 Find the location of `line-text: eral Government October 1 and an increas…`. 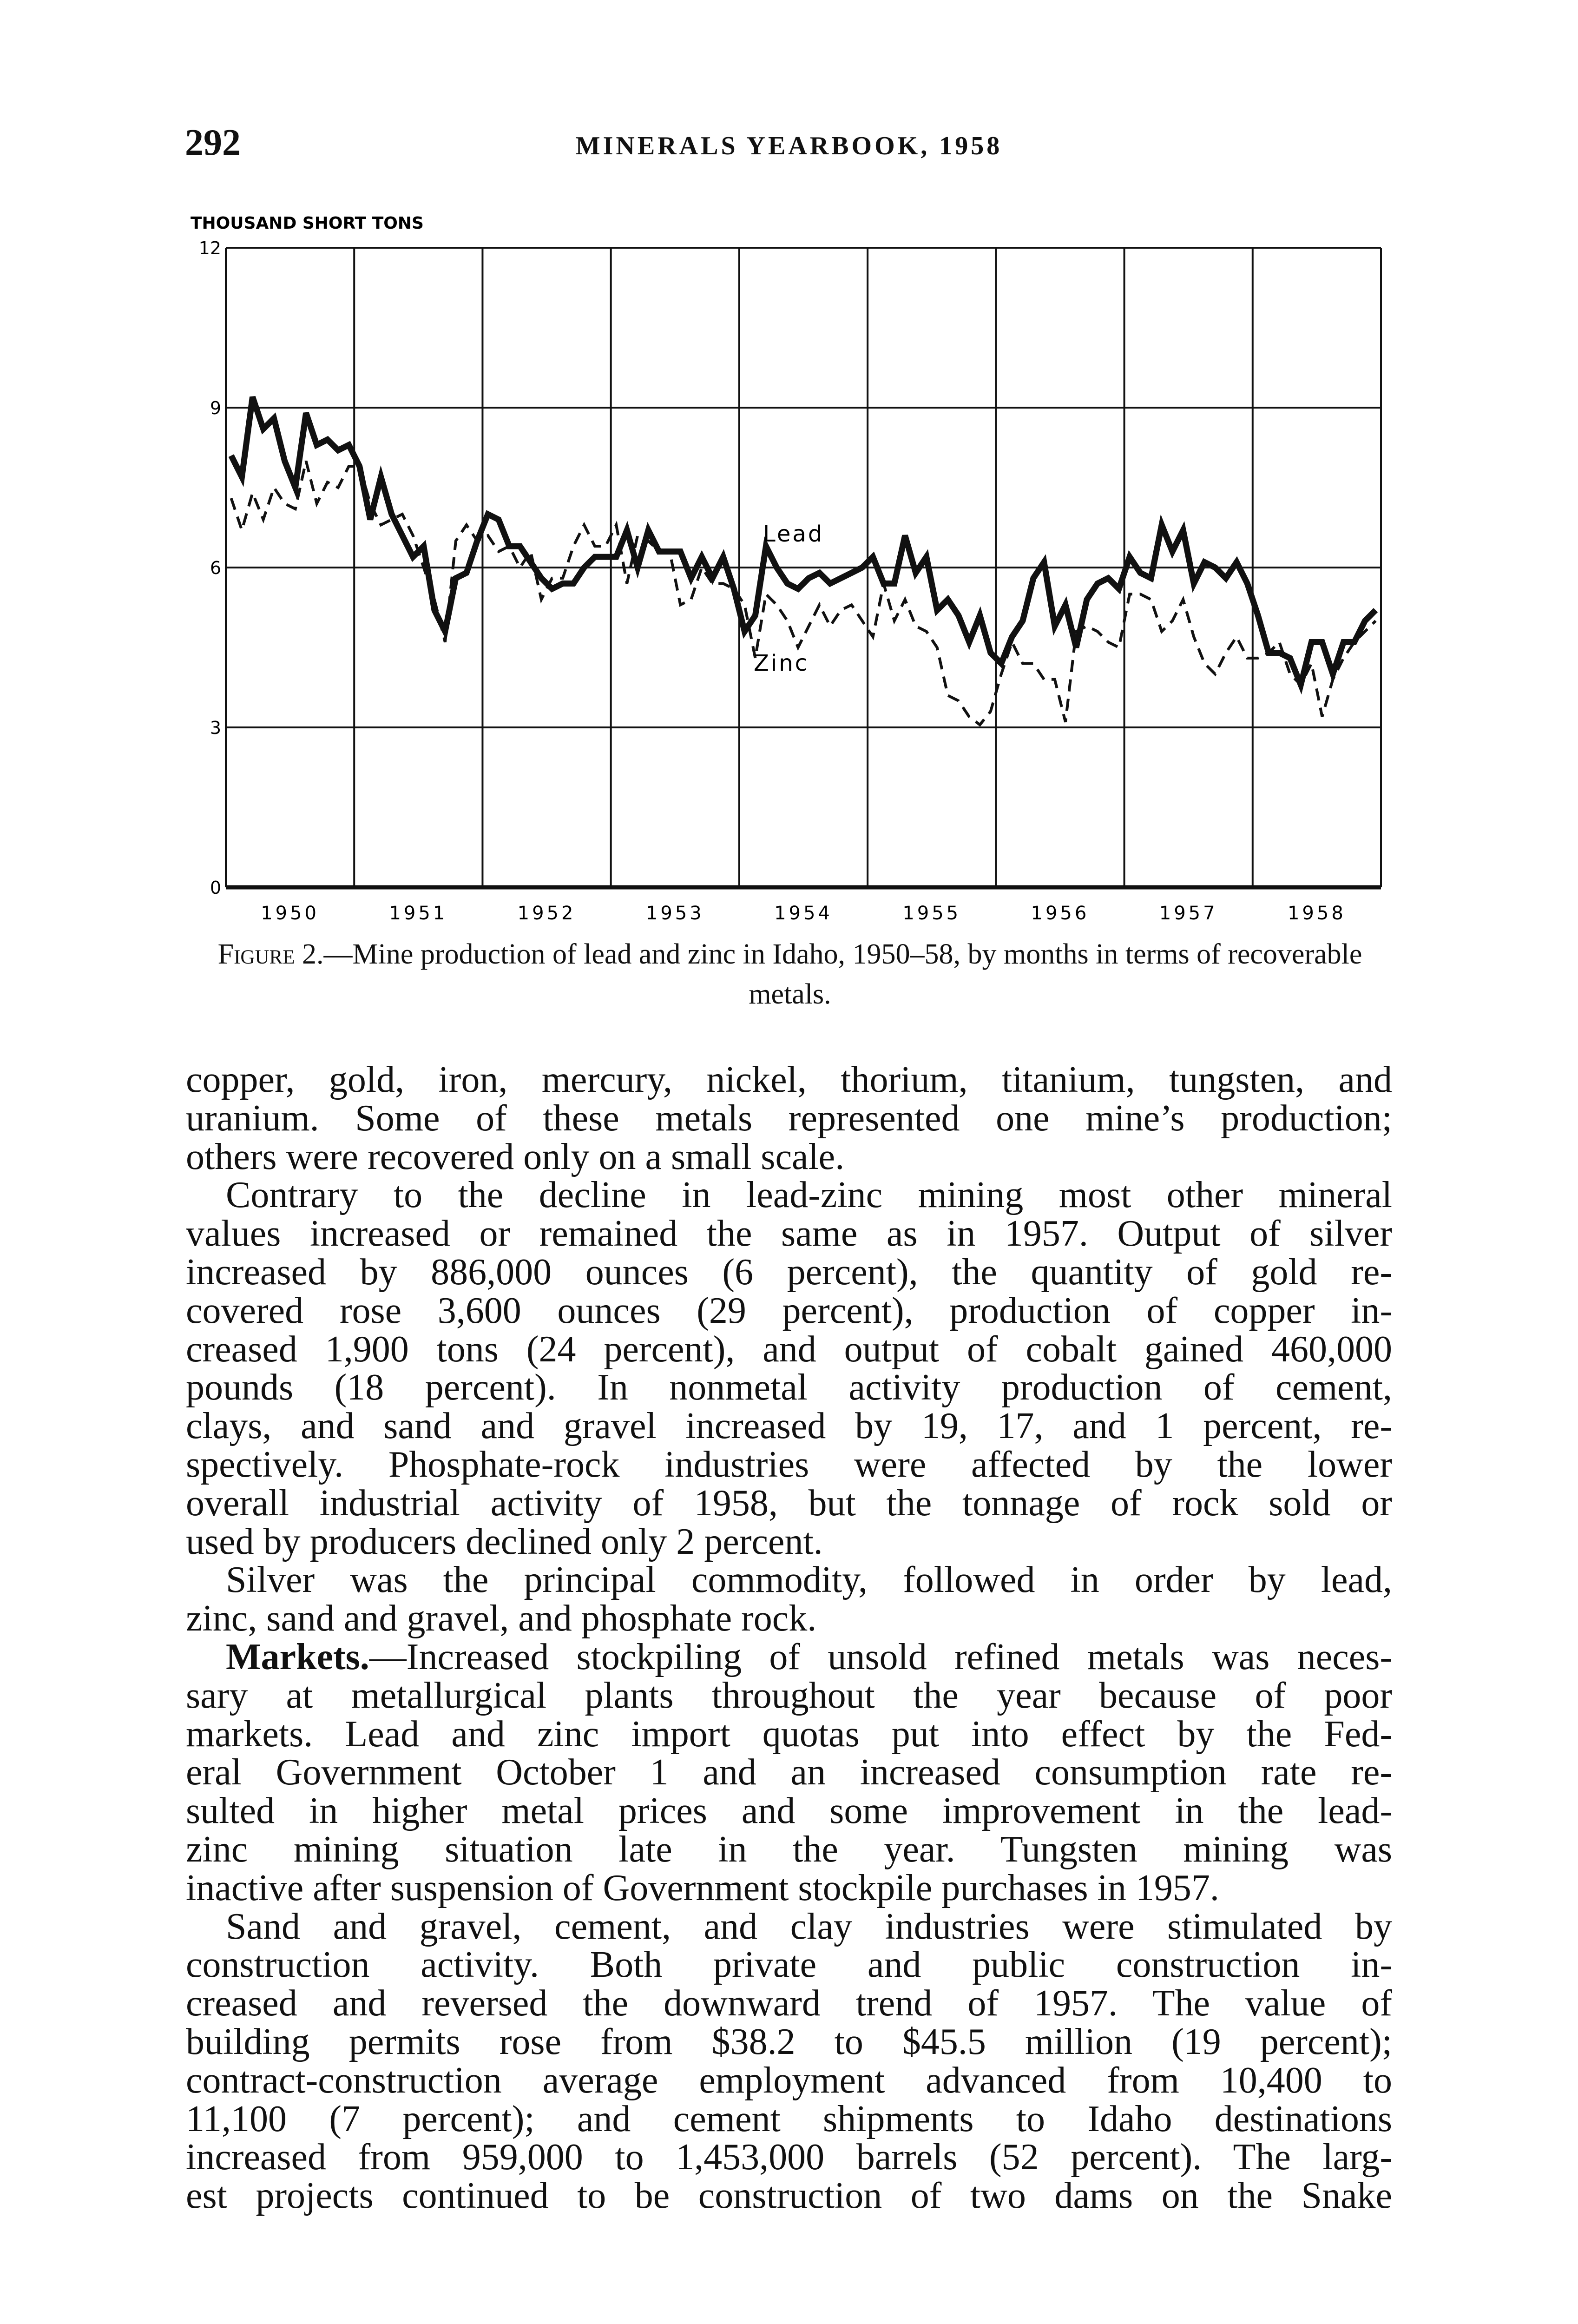

line-text: eral Government October 1 and an increas… is located at coordinates (789, 1772).